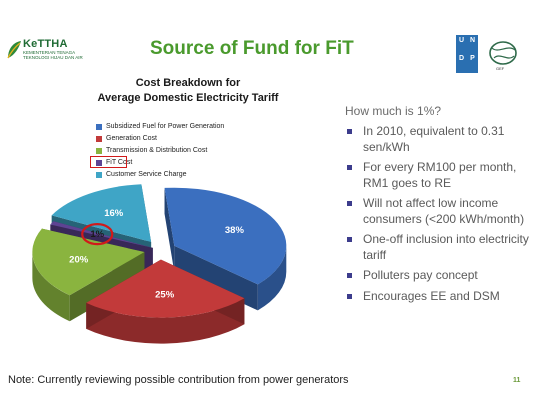  Describe the element at coordinates (461, 40) in the screenshot. I see `undp-letter-u: U` at that location.